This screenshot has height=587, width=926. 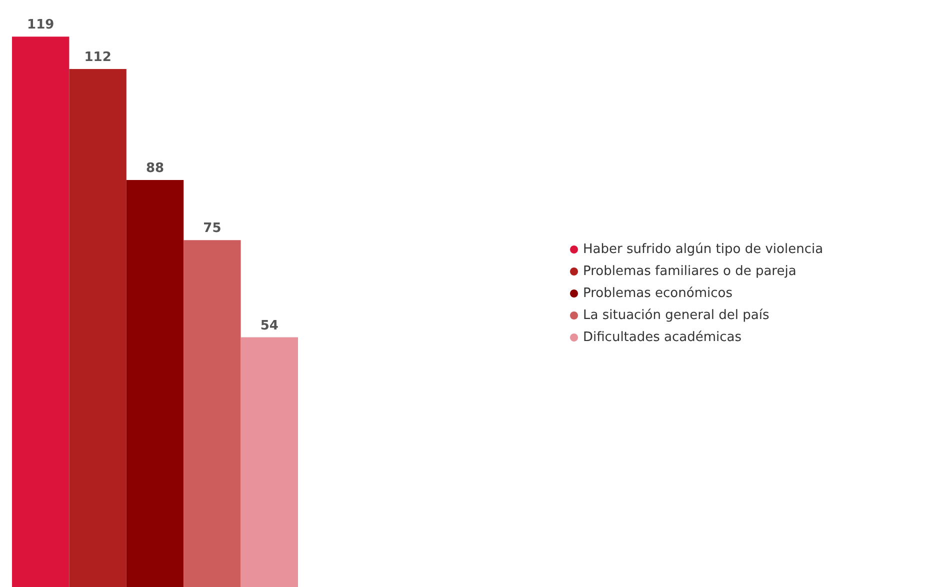 I want to click on legend-label: Problemas familiares o de pareja, so click(x=689, y=271).